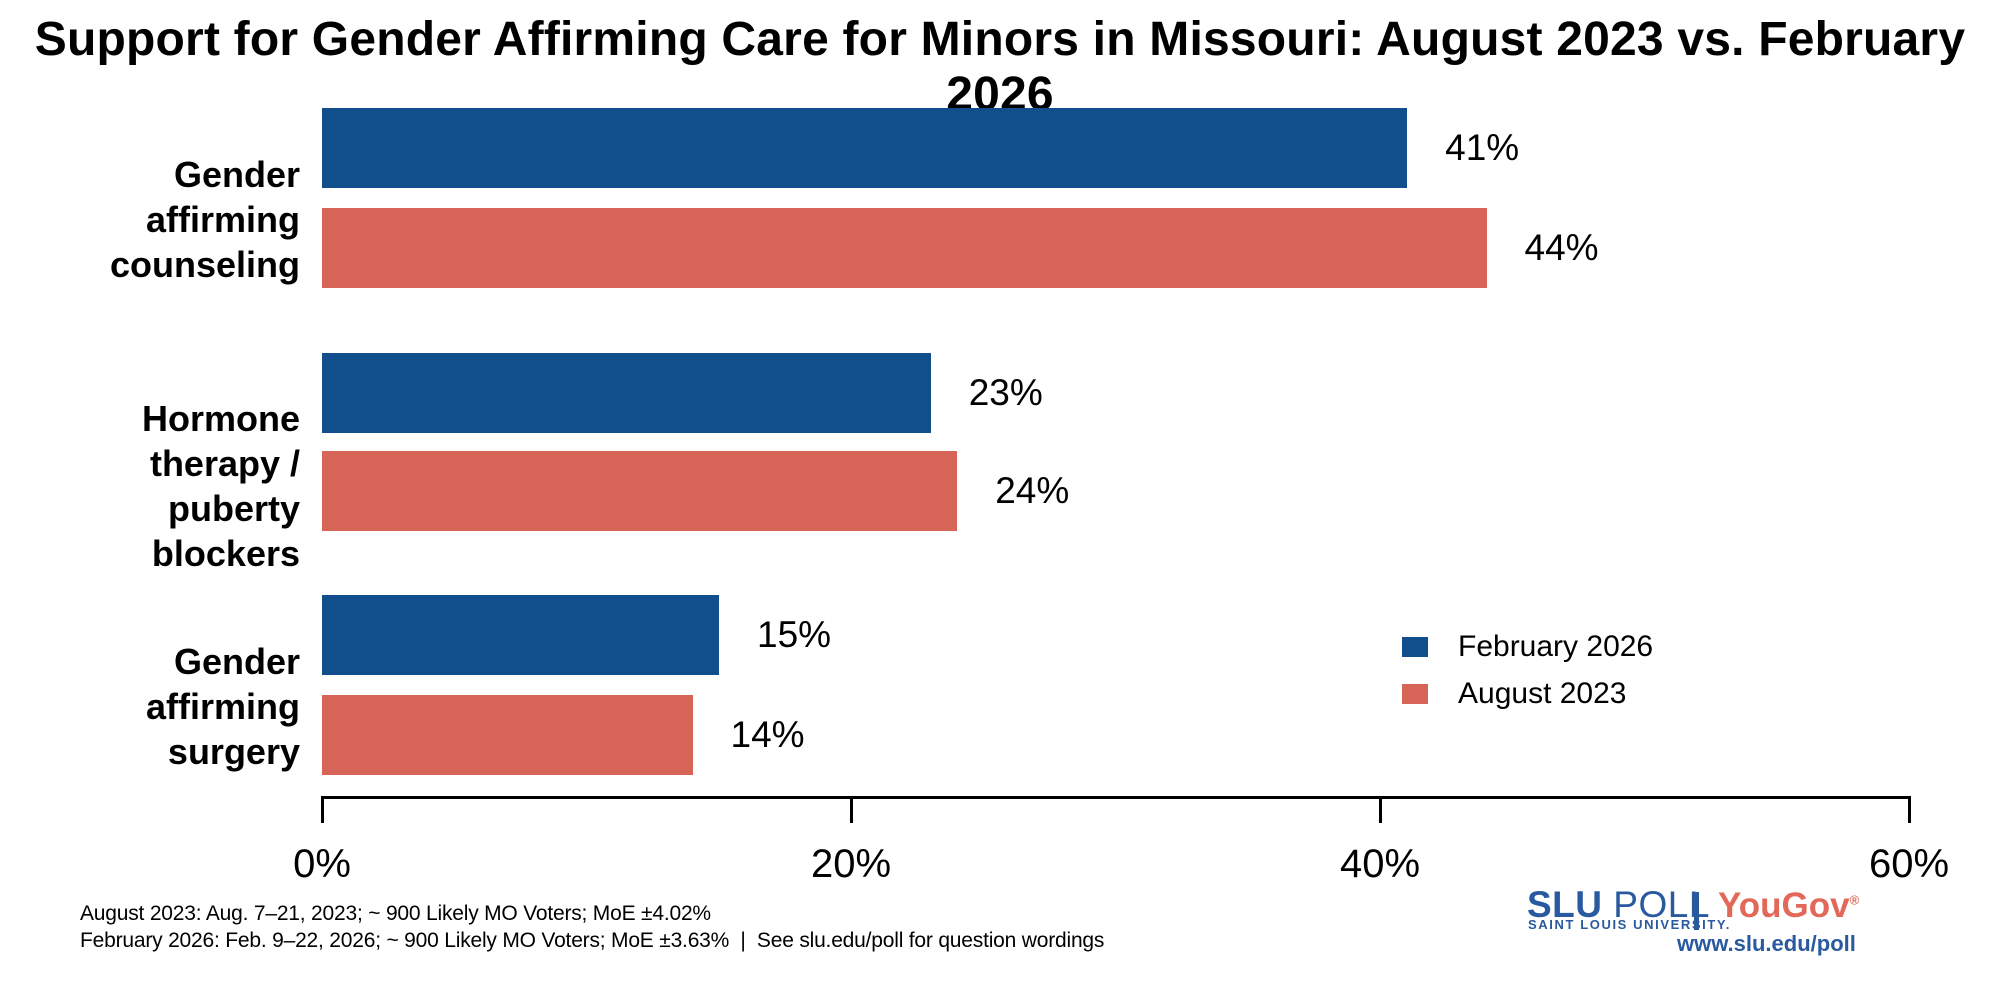  What do you see at coordinates (520, 635) in the screenshot?
I see `bar-february-2026-surgery` at bounding box center [520, 635].